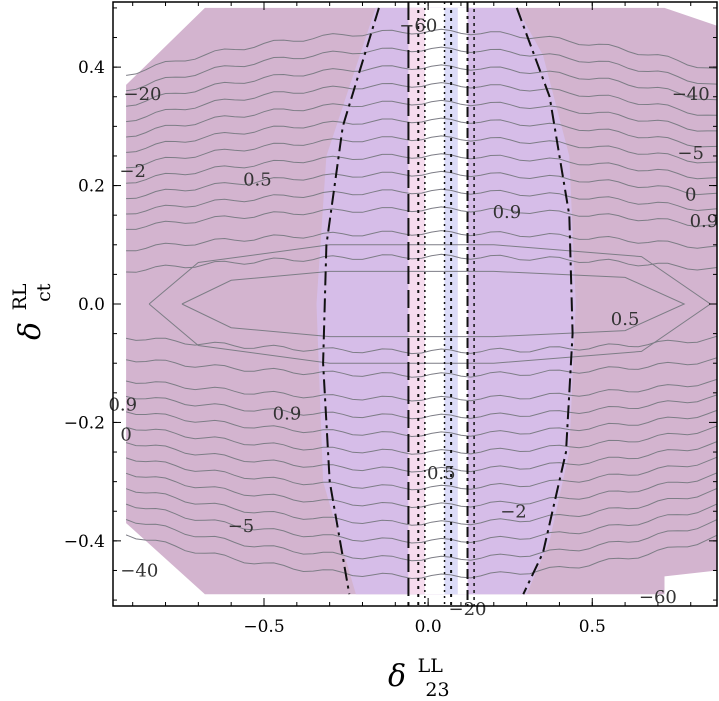 The width and height of the screenshot is (719, 701). What do you see at coordinates (44, 292) in the screenshot?
I see `y-axis-subscript: ct` at bounding box center [44, 292].